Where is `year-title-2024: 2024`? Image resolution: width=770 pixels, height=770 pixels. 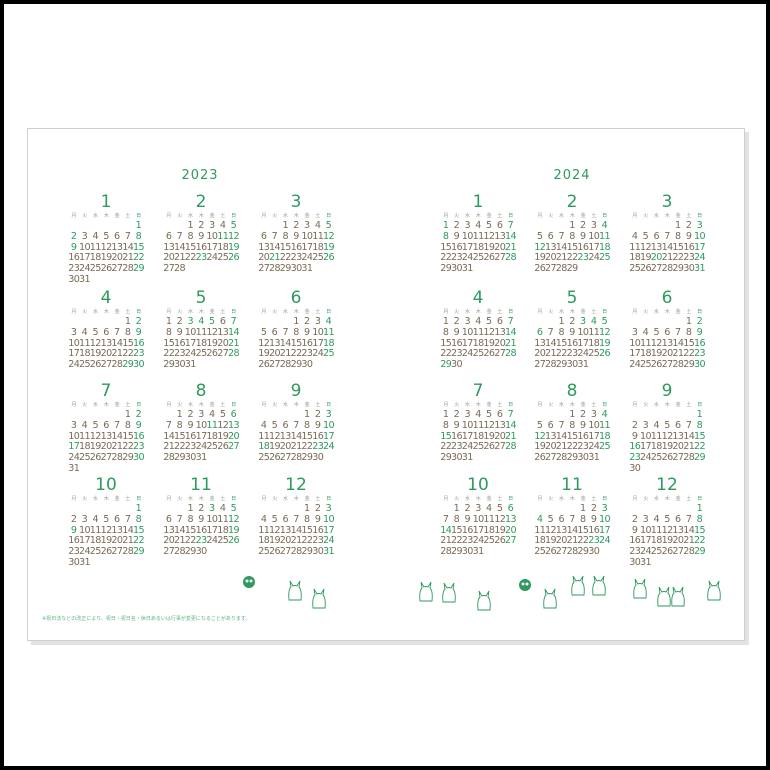 year-title-2024: 2024 is located at coordinates (572, 175).